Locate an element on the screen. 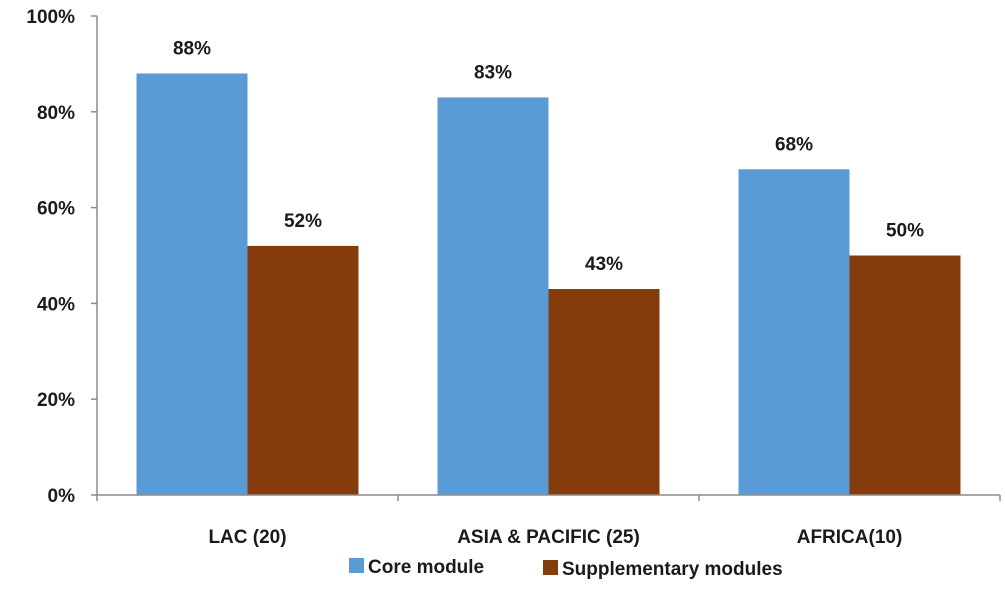 The width and height of the screenshot is (1005, 598). y-axis: 0% 20% 40% 60% 80% 100% is located at coordinates (62, 257).